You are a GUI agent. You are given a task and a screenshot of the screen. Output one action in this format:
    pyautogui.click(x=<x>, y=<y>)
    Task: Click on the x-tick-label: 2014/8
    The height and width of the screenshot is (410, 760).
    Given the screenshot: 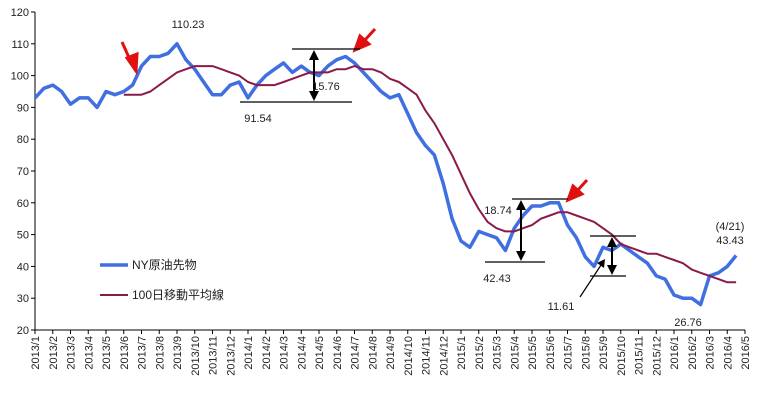 What is the action you would take?
    pyautogui.click(x=373, y=353)
    